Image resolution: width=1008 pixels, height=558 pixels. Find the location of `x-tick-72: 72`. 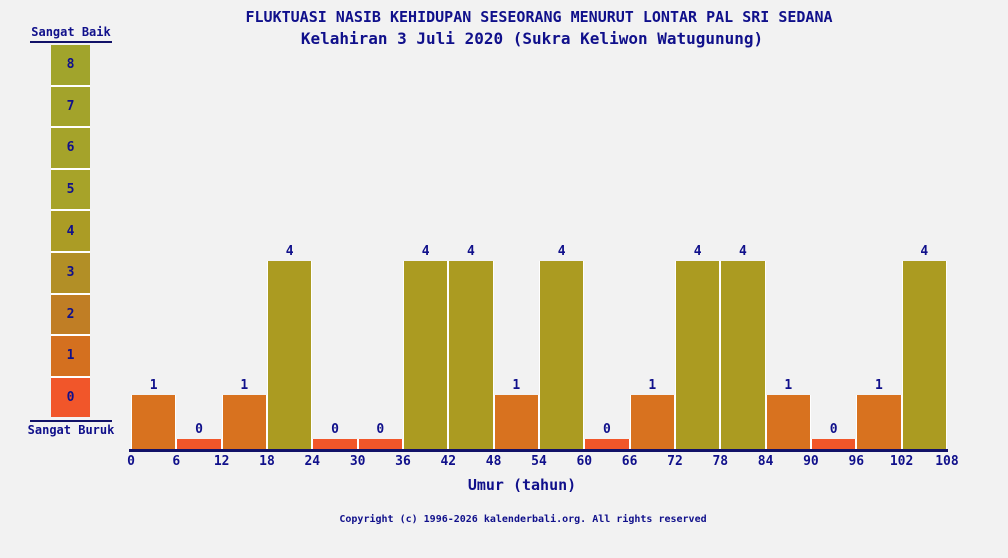

x-tick-72: 72 is located at coordinates (675, 461).